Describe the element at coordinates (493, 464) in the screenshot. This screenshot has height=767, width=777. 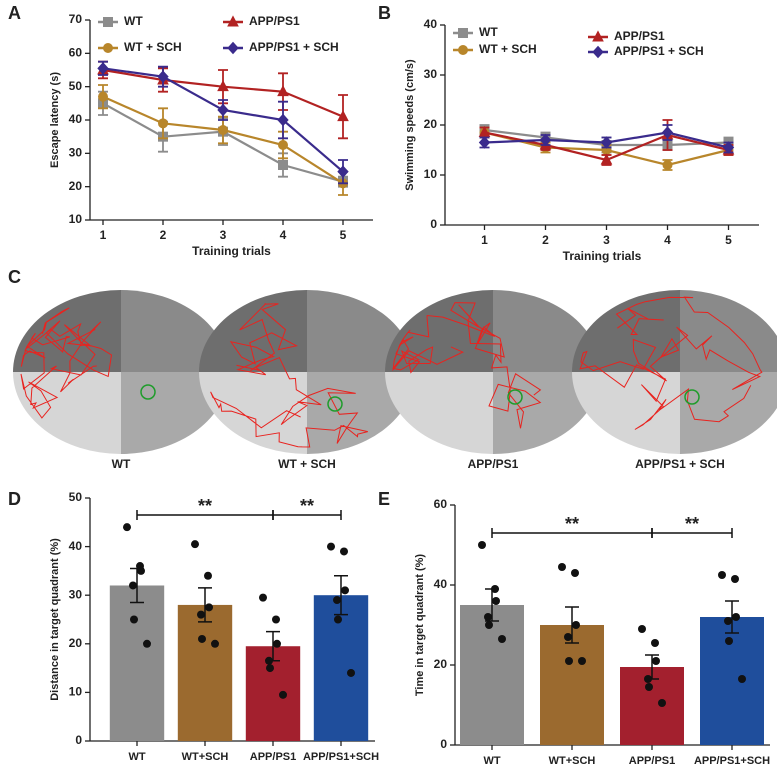
I see `image-label: APP/PS1` at that location.